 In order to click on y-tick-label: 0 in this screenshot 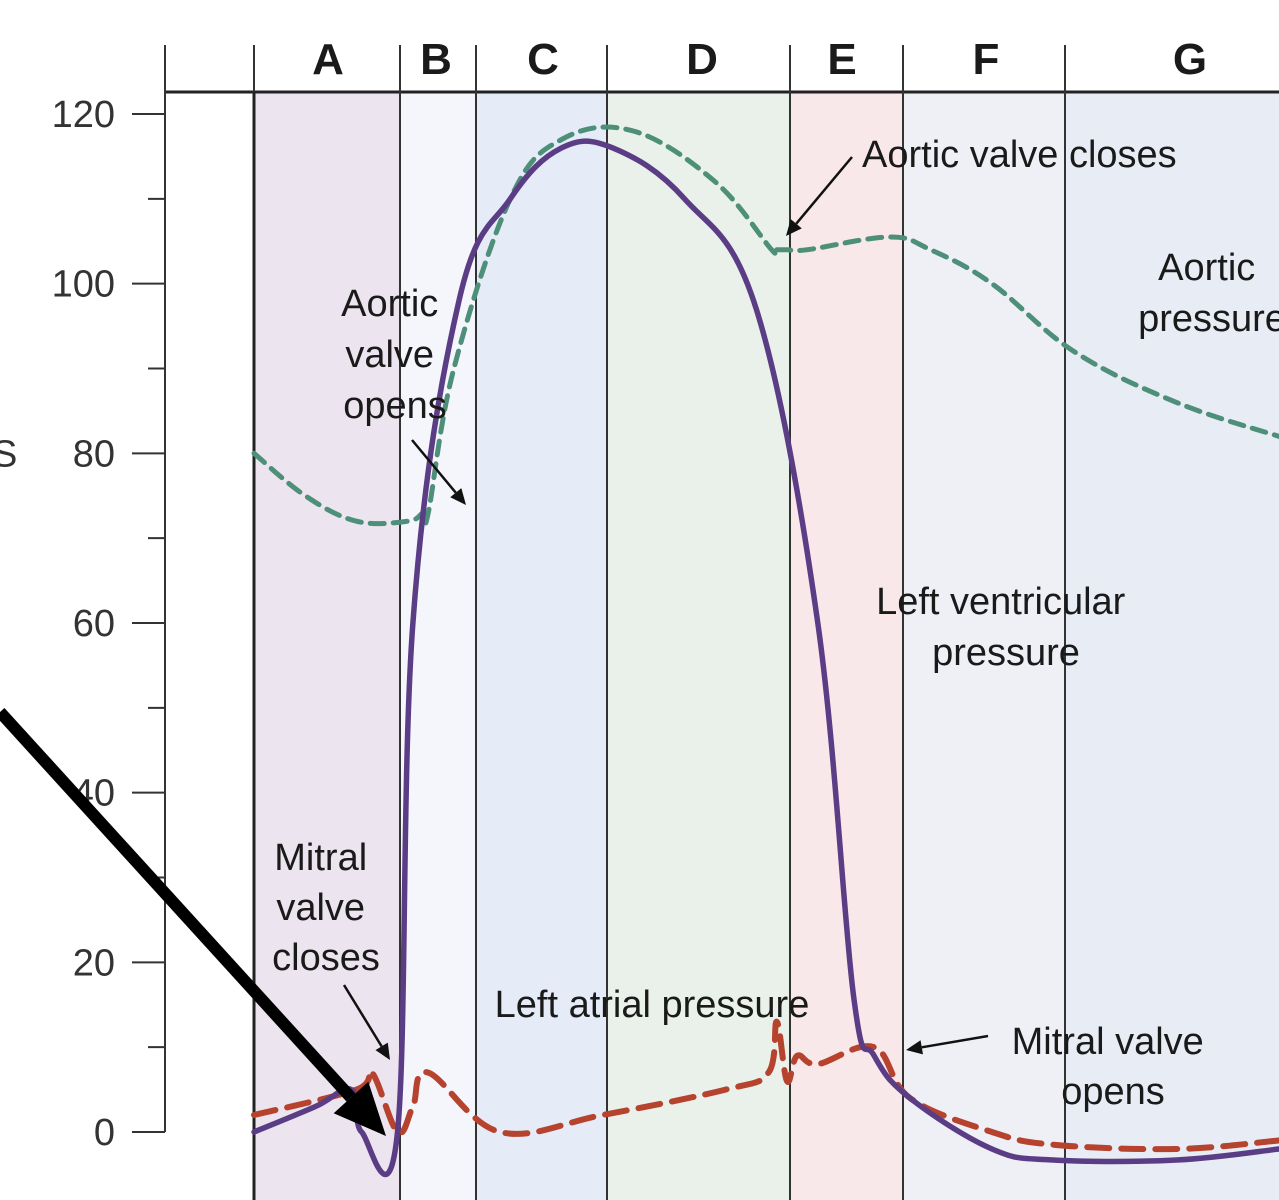, I will do `click(104, 1133)`.